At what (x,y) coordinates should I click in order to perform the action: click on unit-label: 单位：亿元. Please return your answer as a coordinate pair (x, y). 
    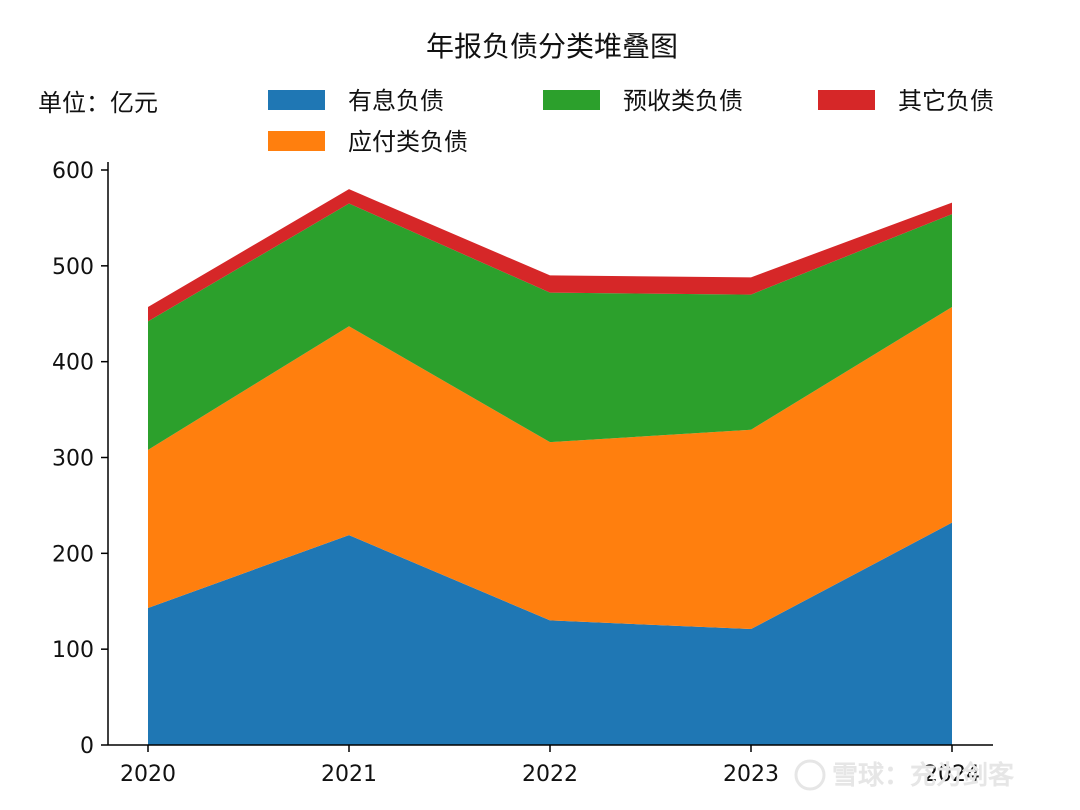
    Looking at the image, I should click on (98, 103).